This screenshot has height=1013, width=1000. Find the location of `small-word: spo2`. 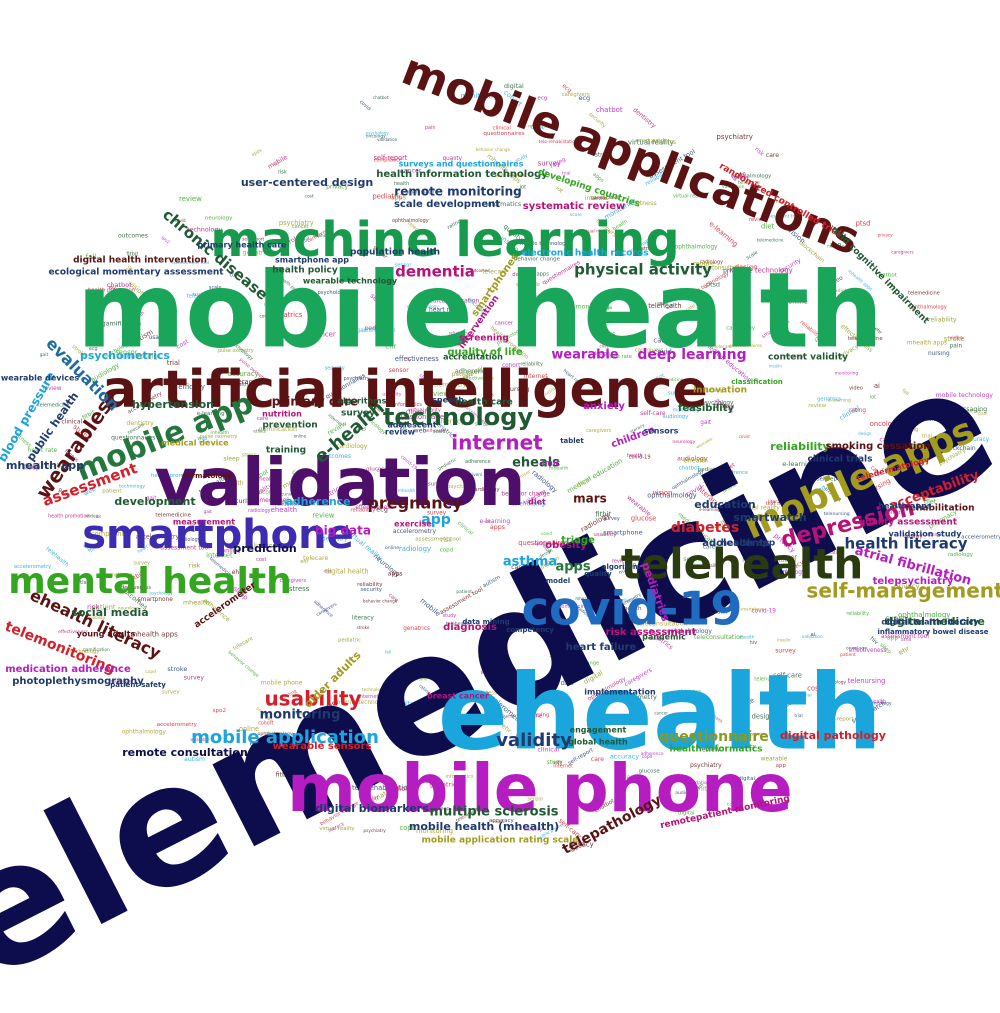

small-word: spo2 is located at coordinates (165, 239).